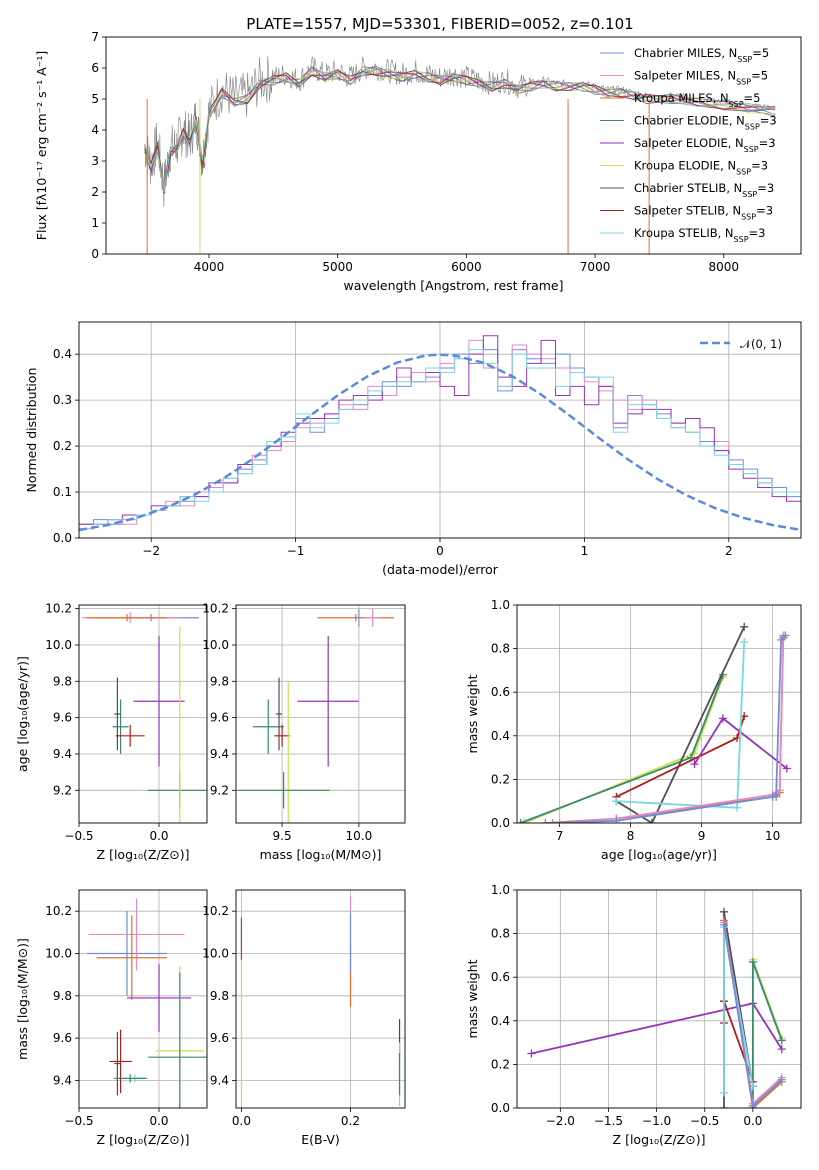 This screenshot has height=1170, width=819. What do you see at coordinates (560, 1121) in the screenshot?
I see `x-tick-label: −2.0` at bounding box center [560, 1121].